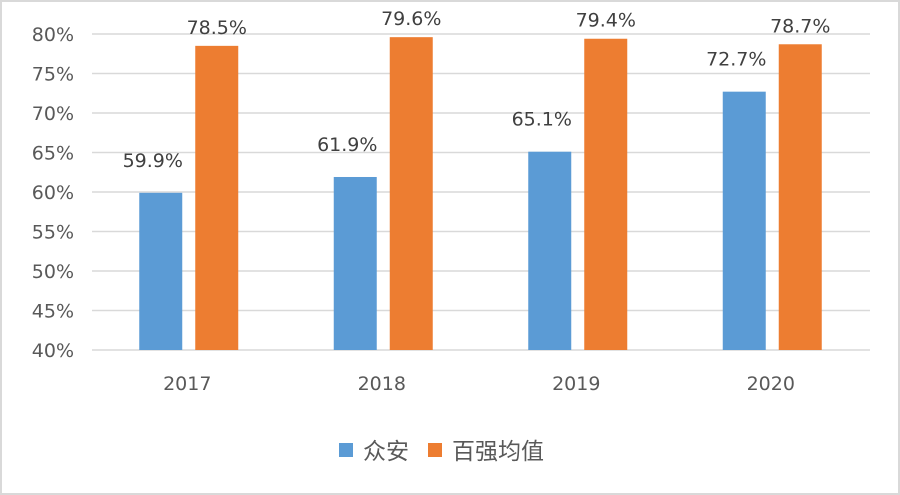 Image resolution: width=900 pixels, height=495 pixels. I want to click on legend-label-zhongan: 众安, so click(386, 452).